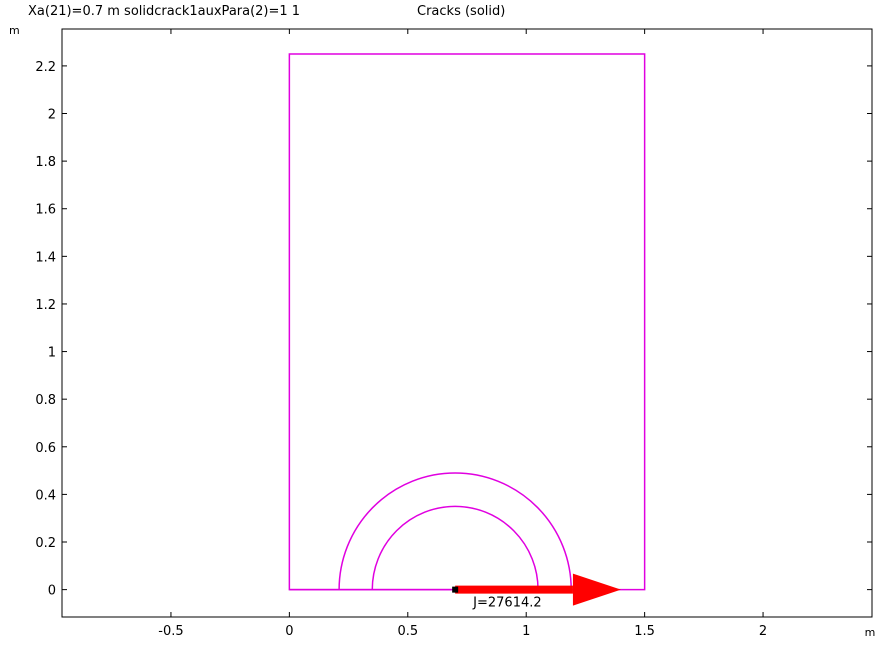 The image size is (879, 645). What do you see at coordinates (461, 11) in the screenshot?
I see `plot-title: Cracks (solid)` at bounding box center [461, 11].